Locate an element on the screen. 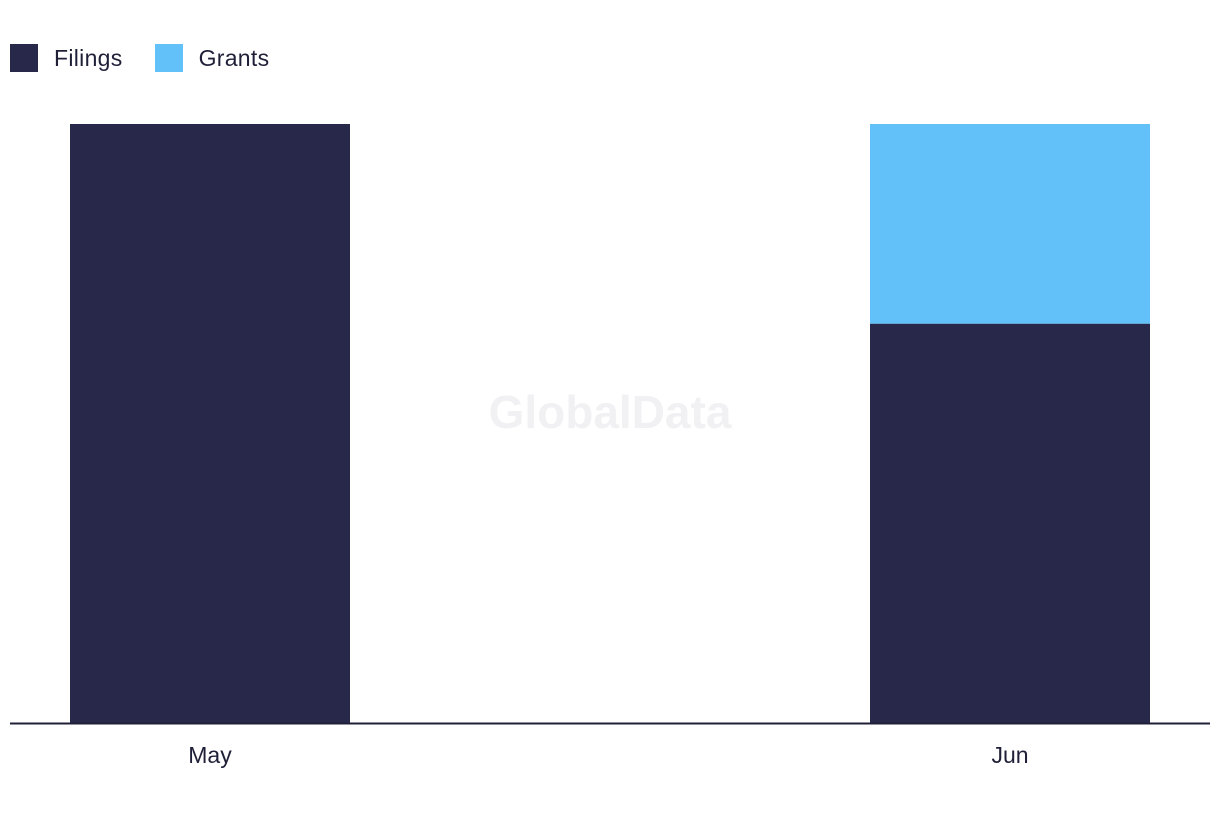 The width and height of the screenshot is (1220, 822). legend-swatch-filings is located at coordinates (24, 58).